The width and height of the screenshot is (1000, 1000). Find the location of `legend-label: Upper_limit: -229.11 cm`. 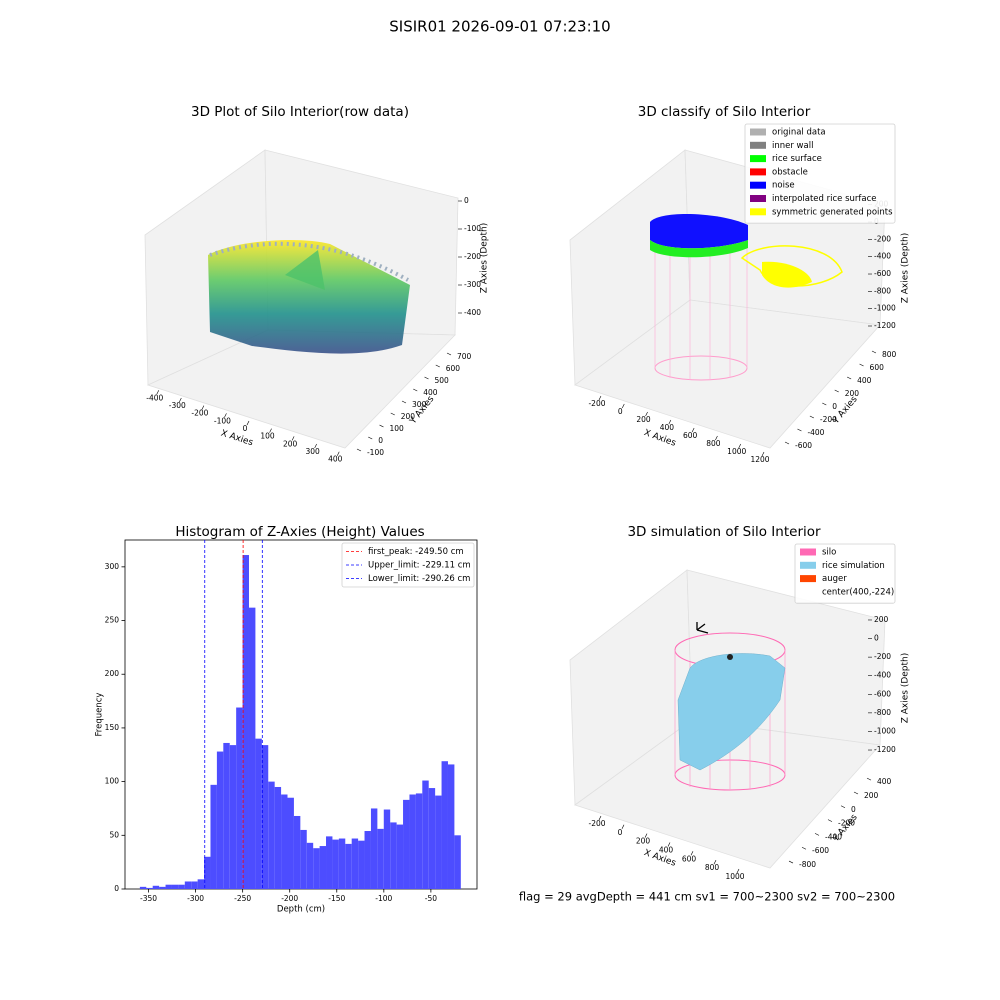

legend-label: Upper_limit: -229.11 cm is located at coordinates (419, 566).